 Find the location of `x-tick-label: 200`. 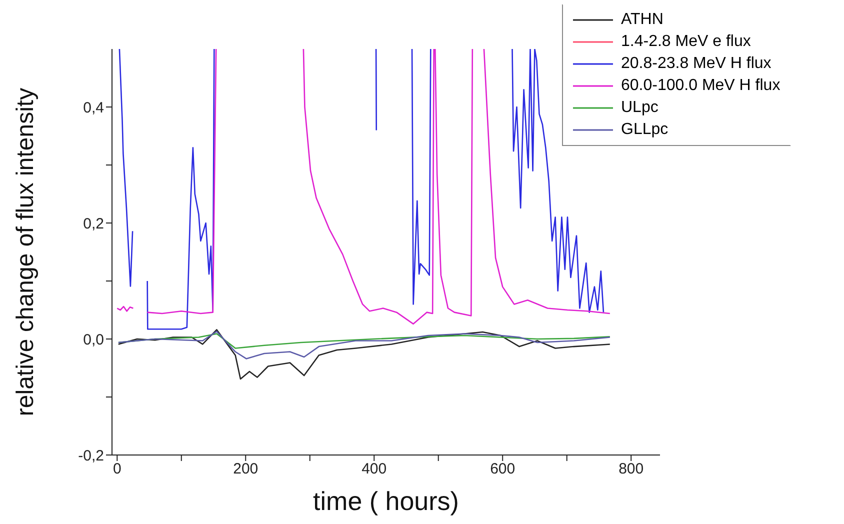

x-tick-label: 200 is located at coordinates (245, 469).